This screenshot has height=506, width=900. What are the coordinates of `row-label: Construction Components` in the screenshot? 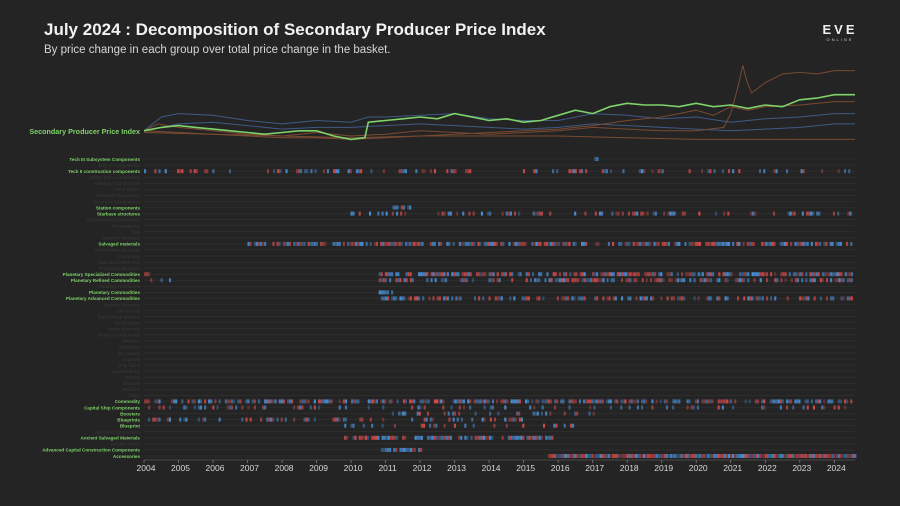 It's located at (114, 219).